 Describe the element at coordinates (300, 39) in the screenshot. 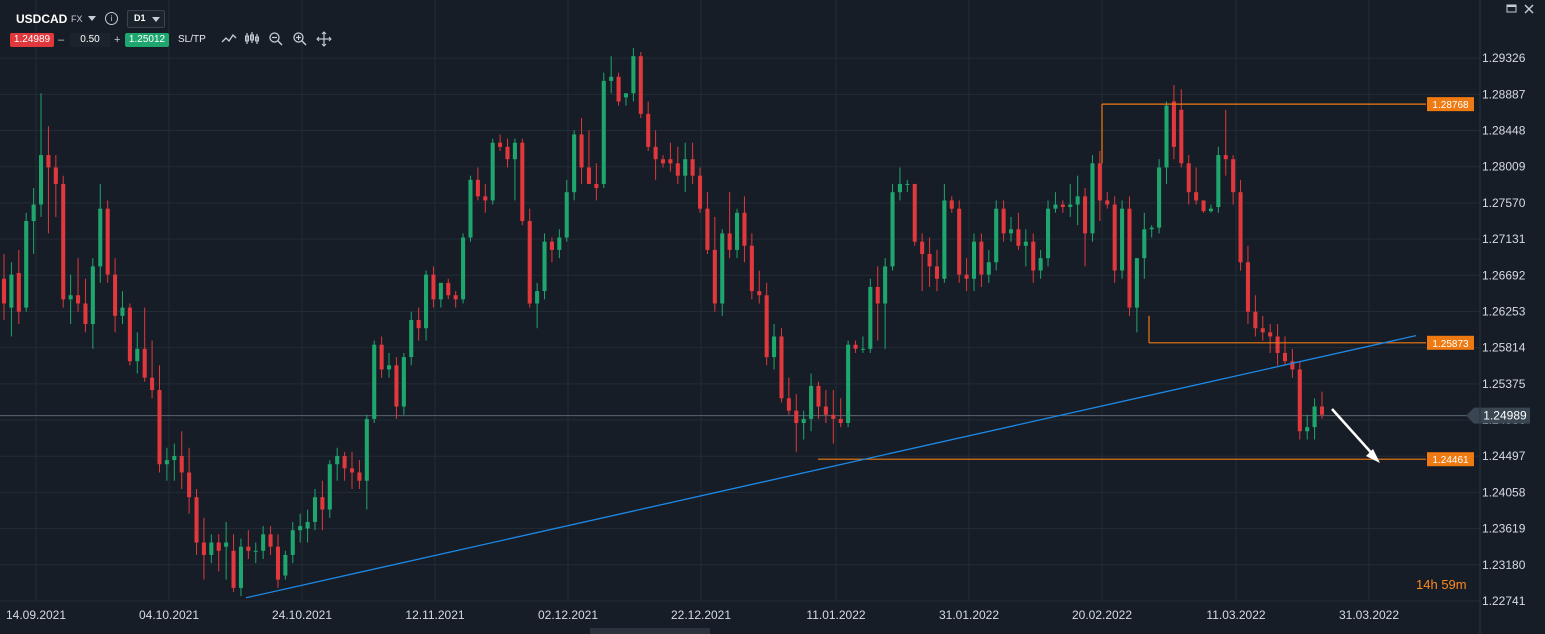

I see `zoom-in-icon` at that location.